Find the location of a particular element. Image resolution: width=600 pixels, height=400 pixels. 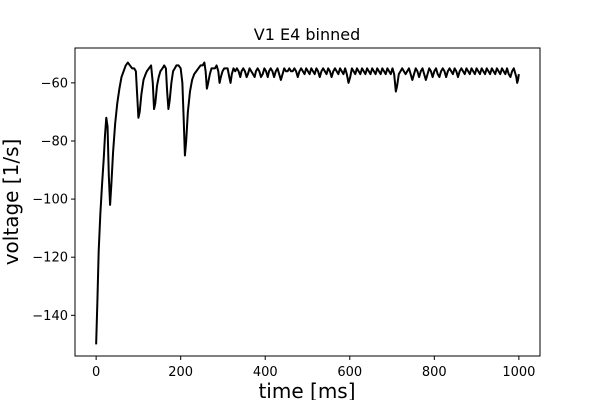

x-axis-label: time [ms] is located at coordinates (306, 389).